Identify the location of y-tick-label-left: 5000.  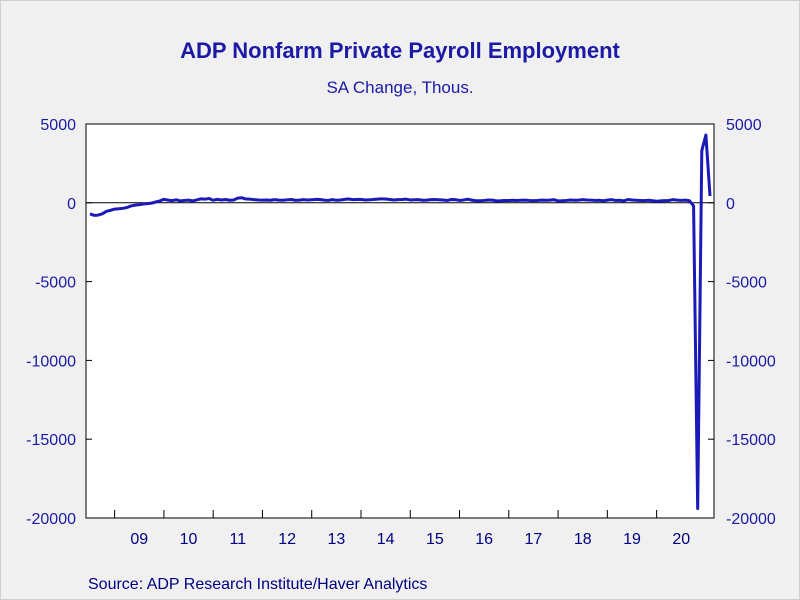
(58, 125).